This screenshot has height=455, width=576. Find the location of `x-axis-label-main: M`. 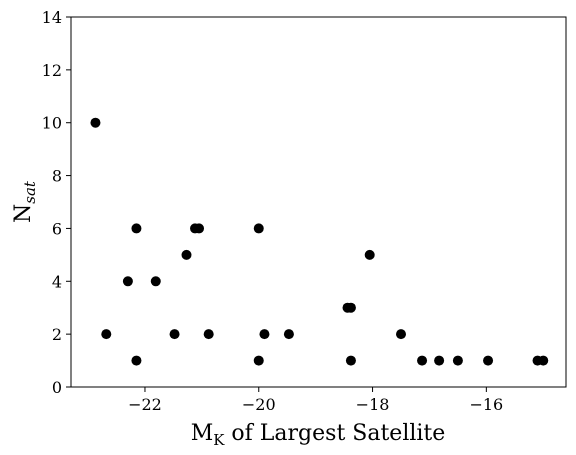

x-axis-label-main: M is located at coordinates (202, 433).